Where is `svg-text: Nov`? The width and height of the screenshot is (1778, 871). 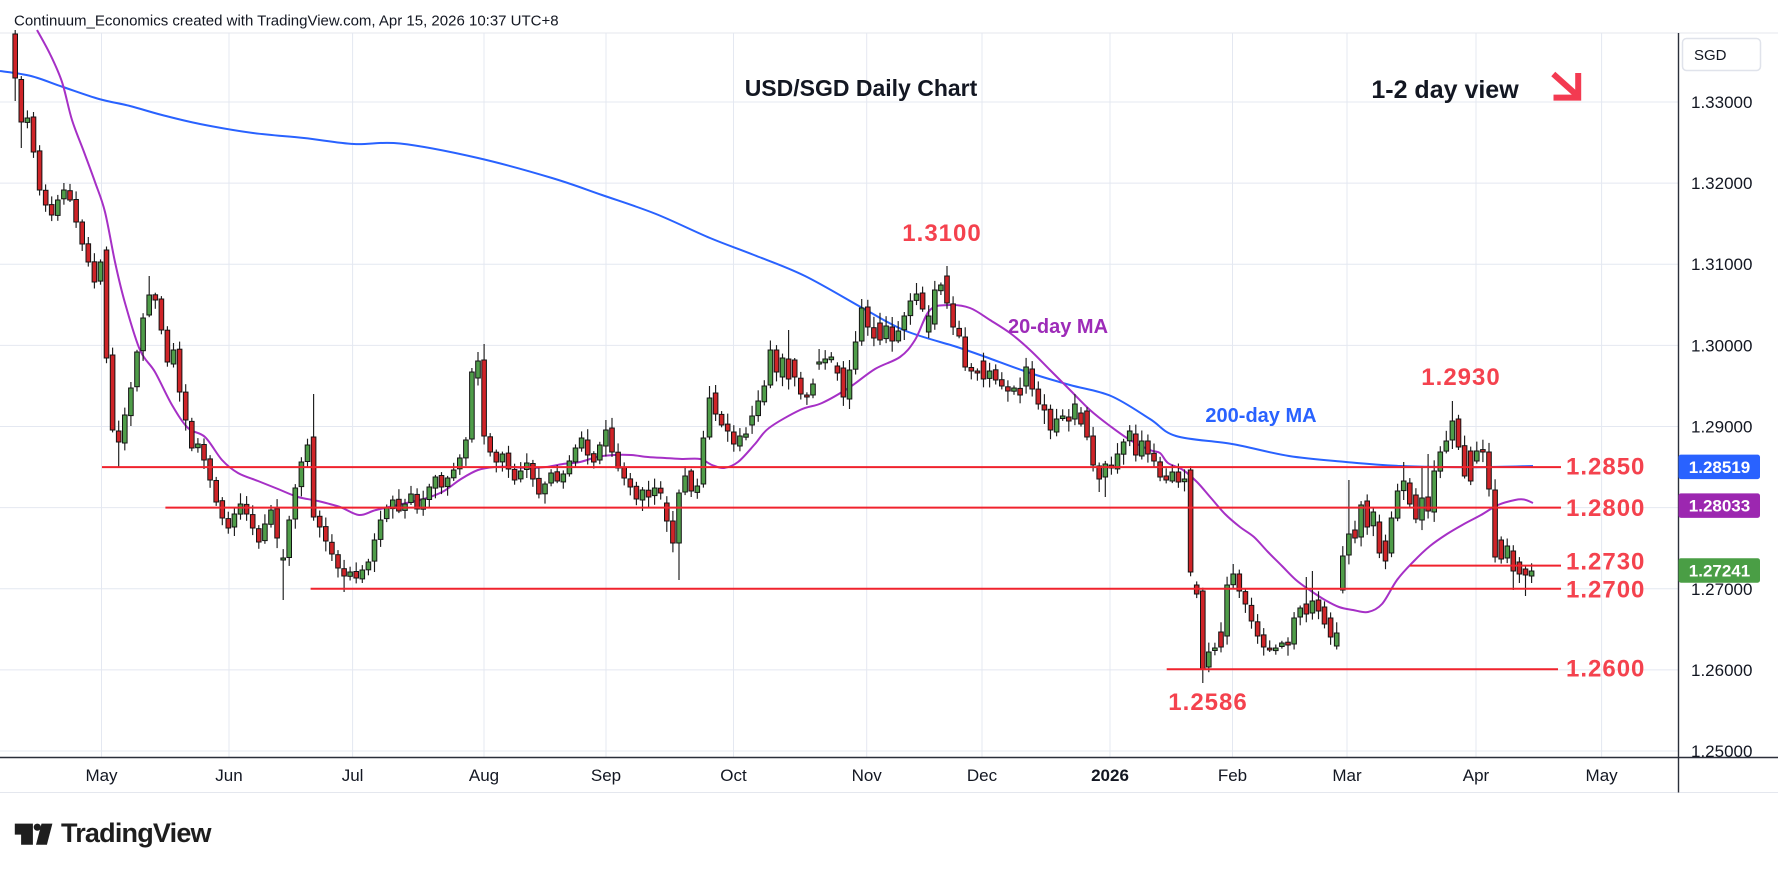
svg-text: Nov is located at coordinates (867, 775).